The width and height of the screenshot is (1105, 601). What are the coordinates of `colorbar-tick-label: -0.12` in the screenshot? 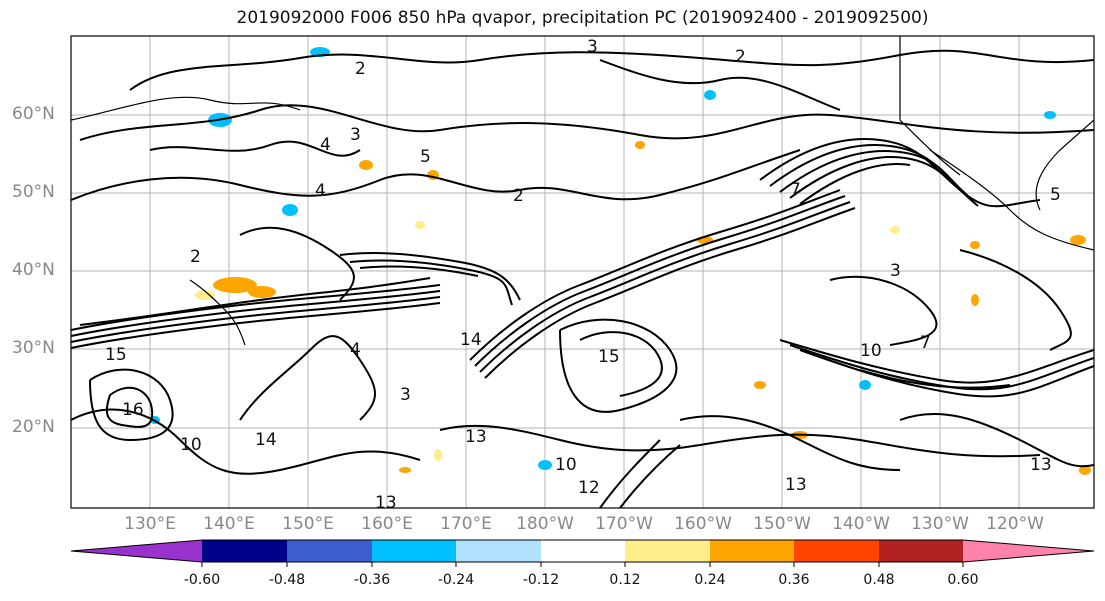 It's located at (541, 580).